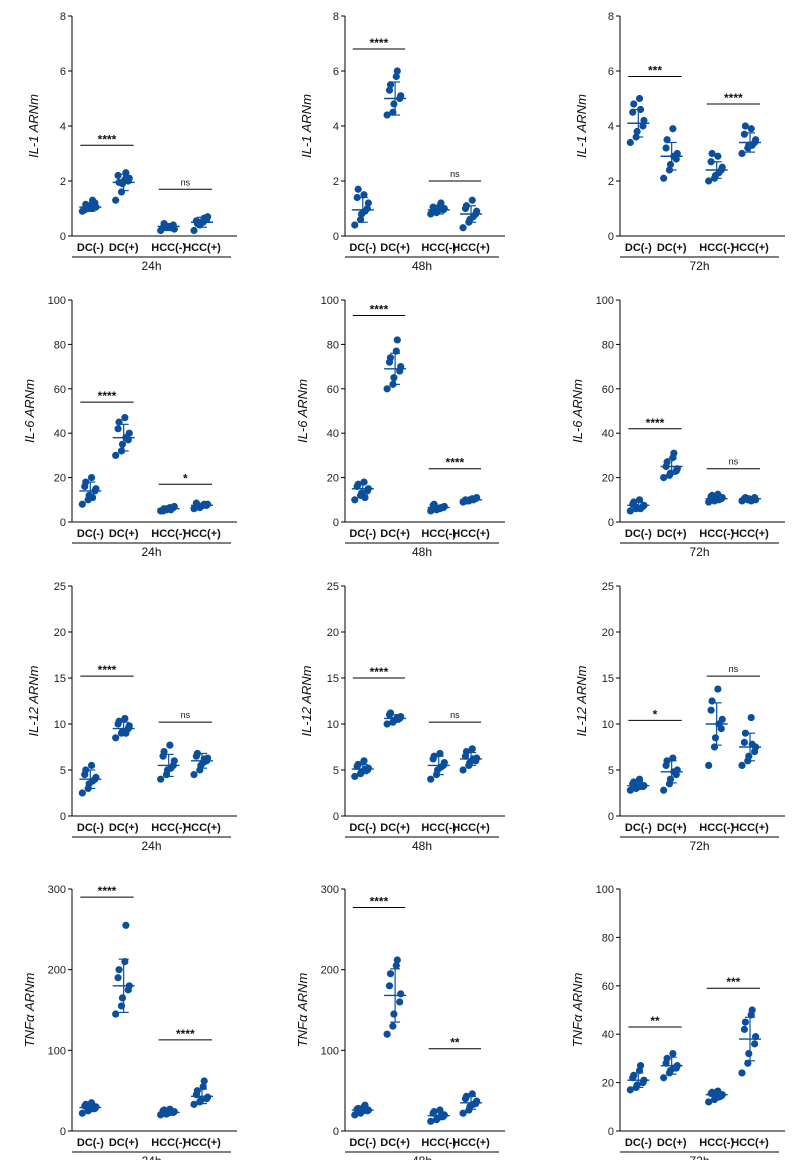  Describe the element at coordinates (699, 552) in the screenshot. I see `time-label: 72h` at that location.